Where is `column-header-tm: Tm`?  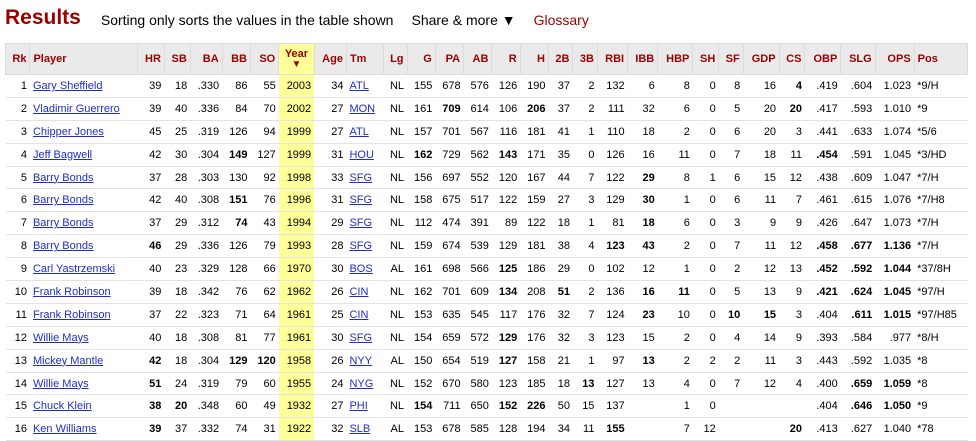 column-header-tm: Tm is located at coordinates (364, 59).